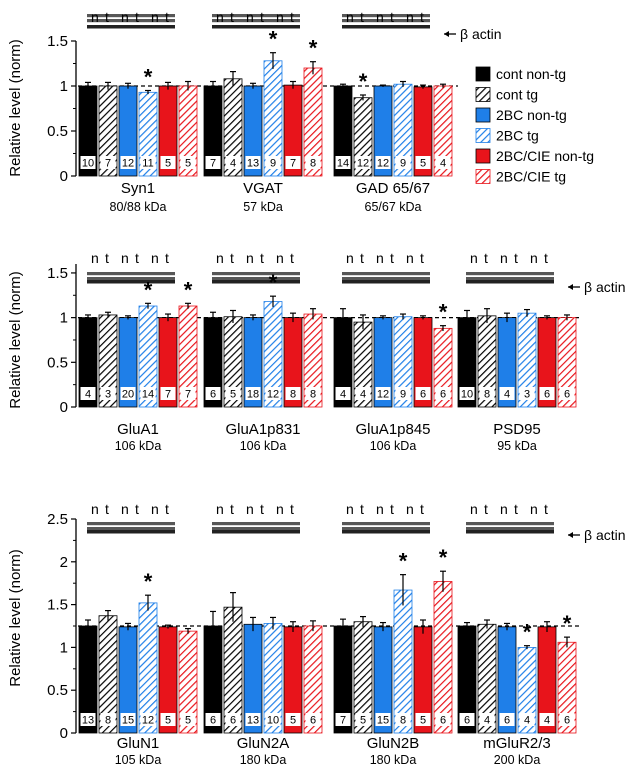  What do you see at coordinates (138, 743) in the screenshot?
I see `group-label: GluN1` at bounding box center [138, 743].